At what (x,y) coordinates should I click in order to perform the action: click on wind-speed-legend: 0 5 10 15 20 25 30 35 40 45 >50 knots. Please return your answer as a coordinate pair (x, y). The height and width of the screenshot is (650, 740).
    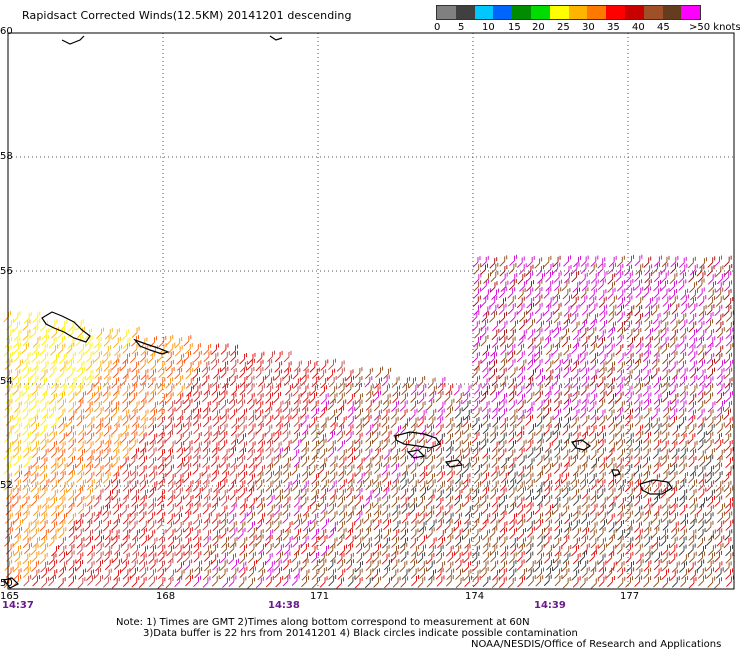
    Looking at the image, I should click on (587, 19).